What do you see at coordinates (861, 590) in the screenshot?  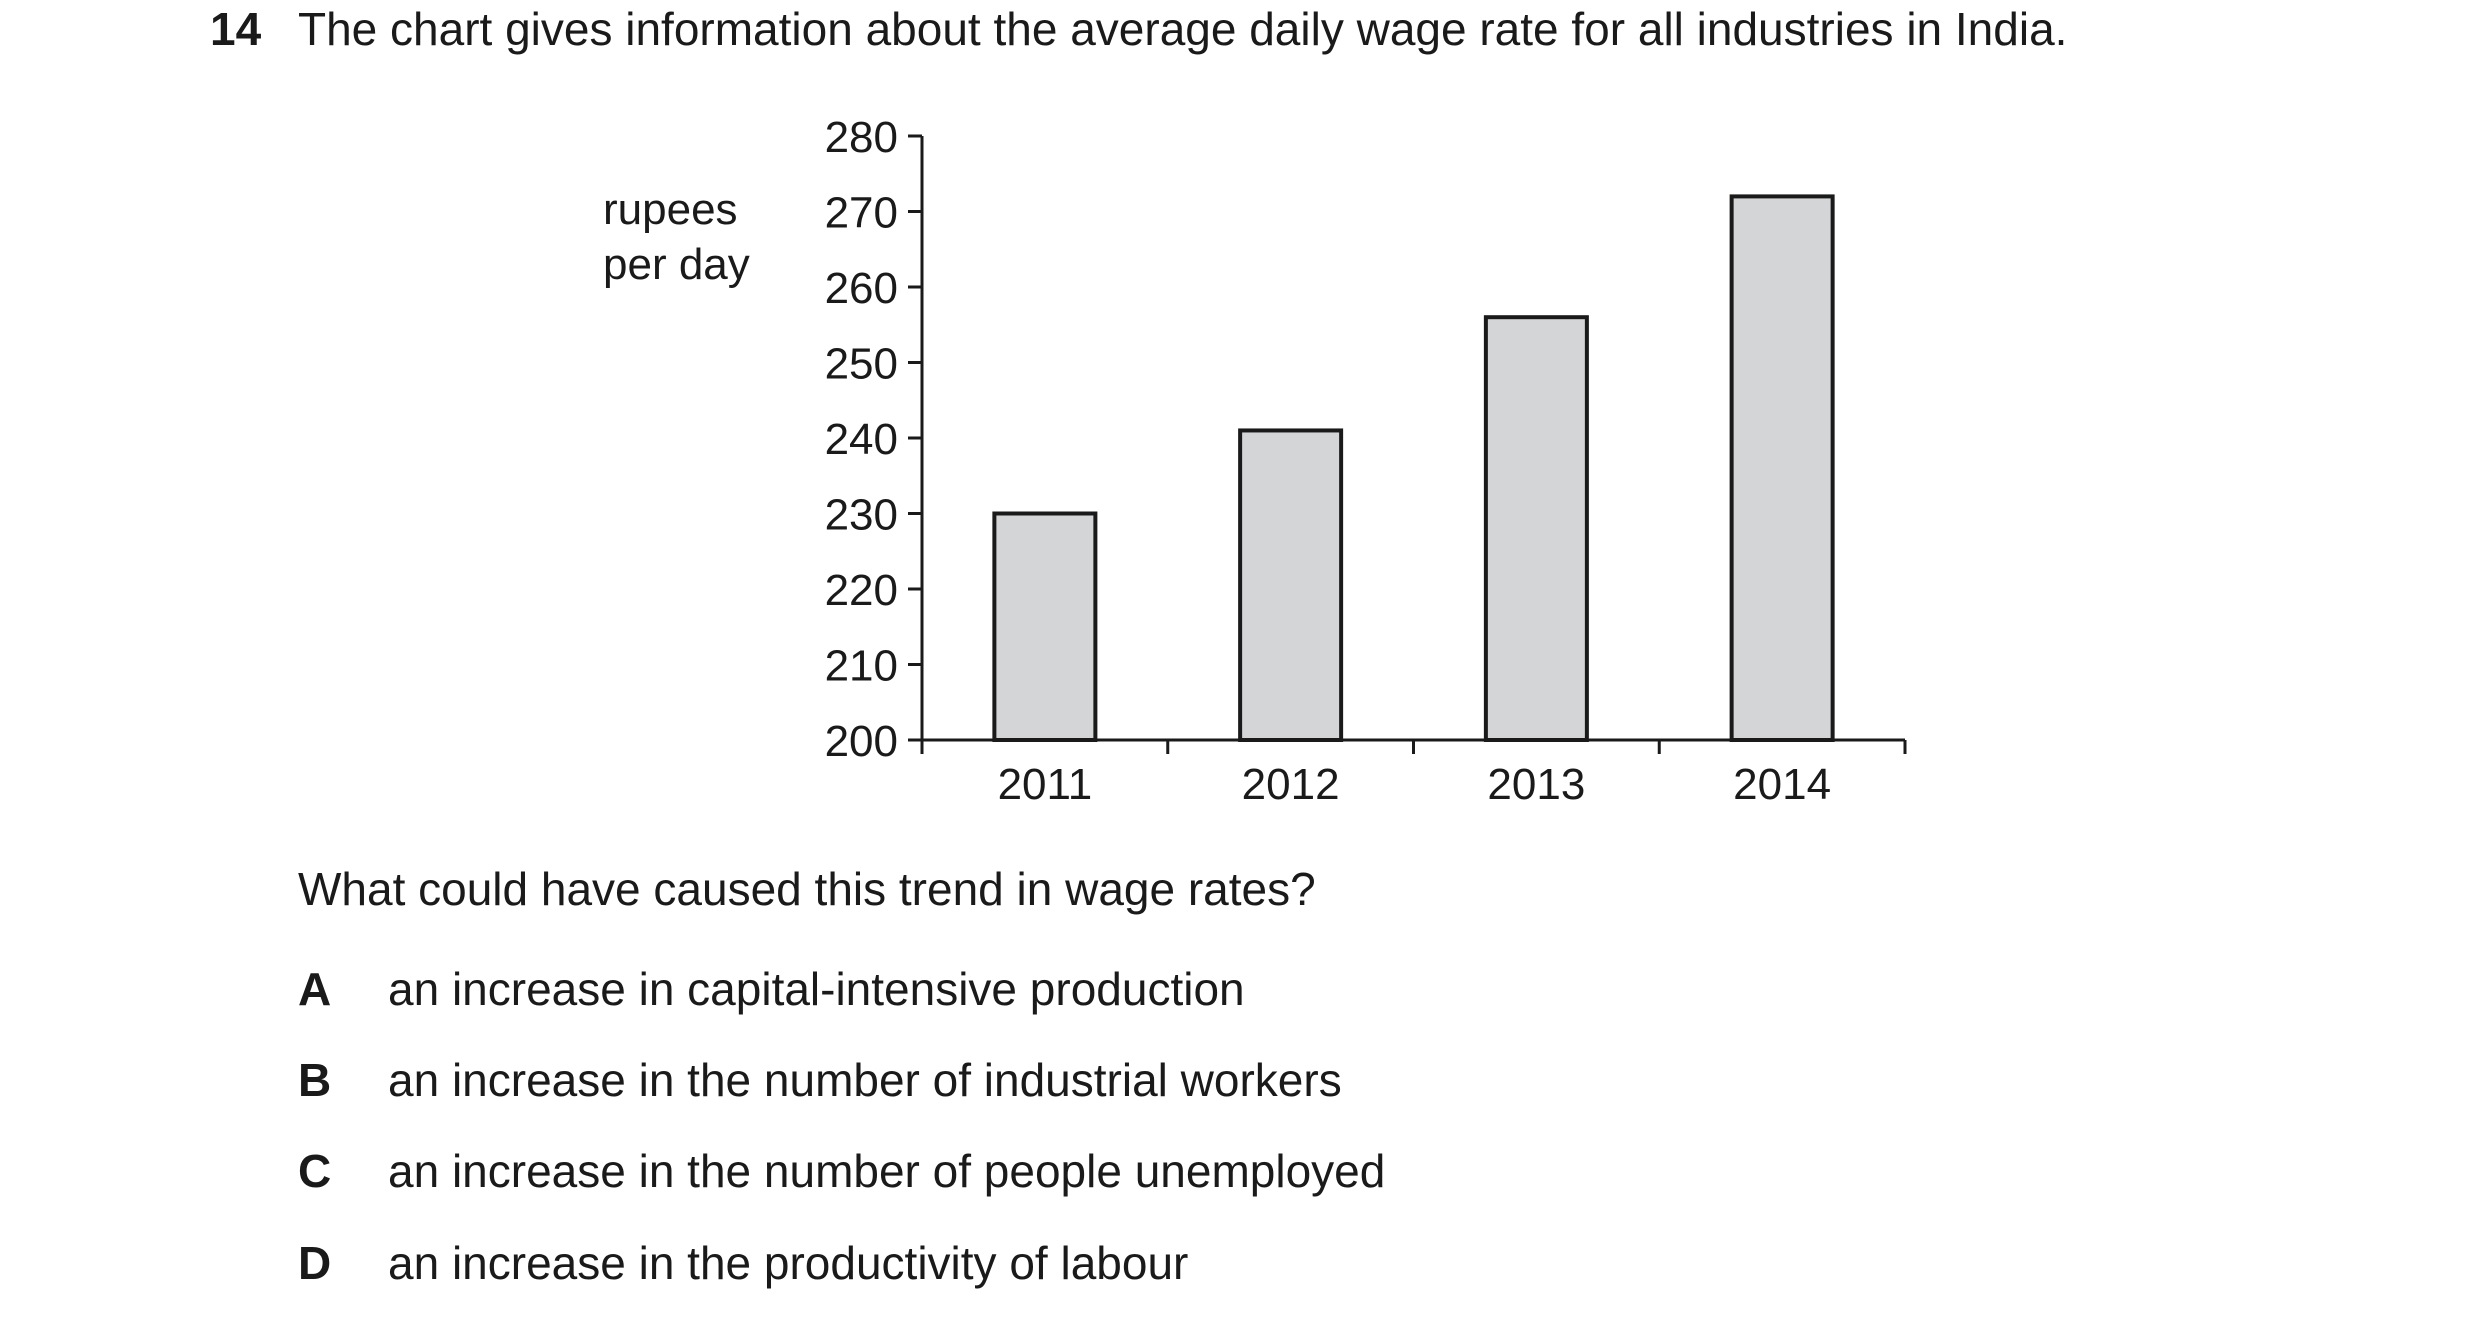 I see `y-tick-label-220: 220` at bounding box center [861, 590].